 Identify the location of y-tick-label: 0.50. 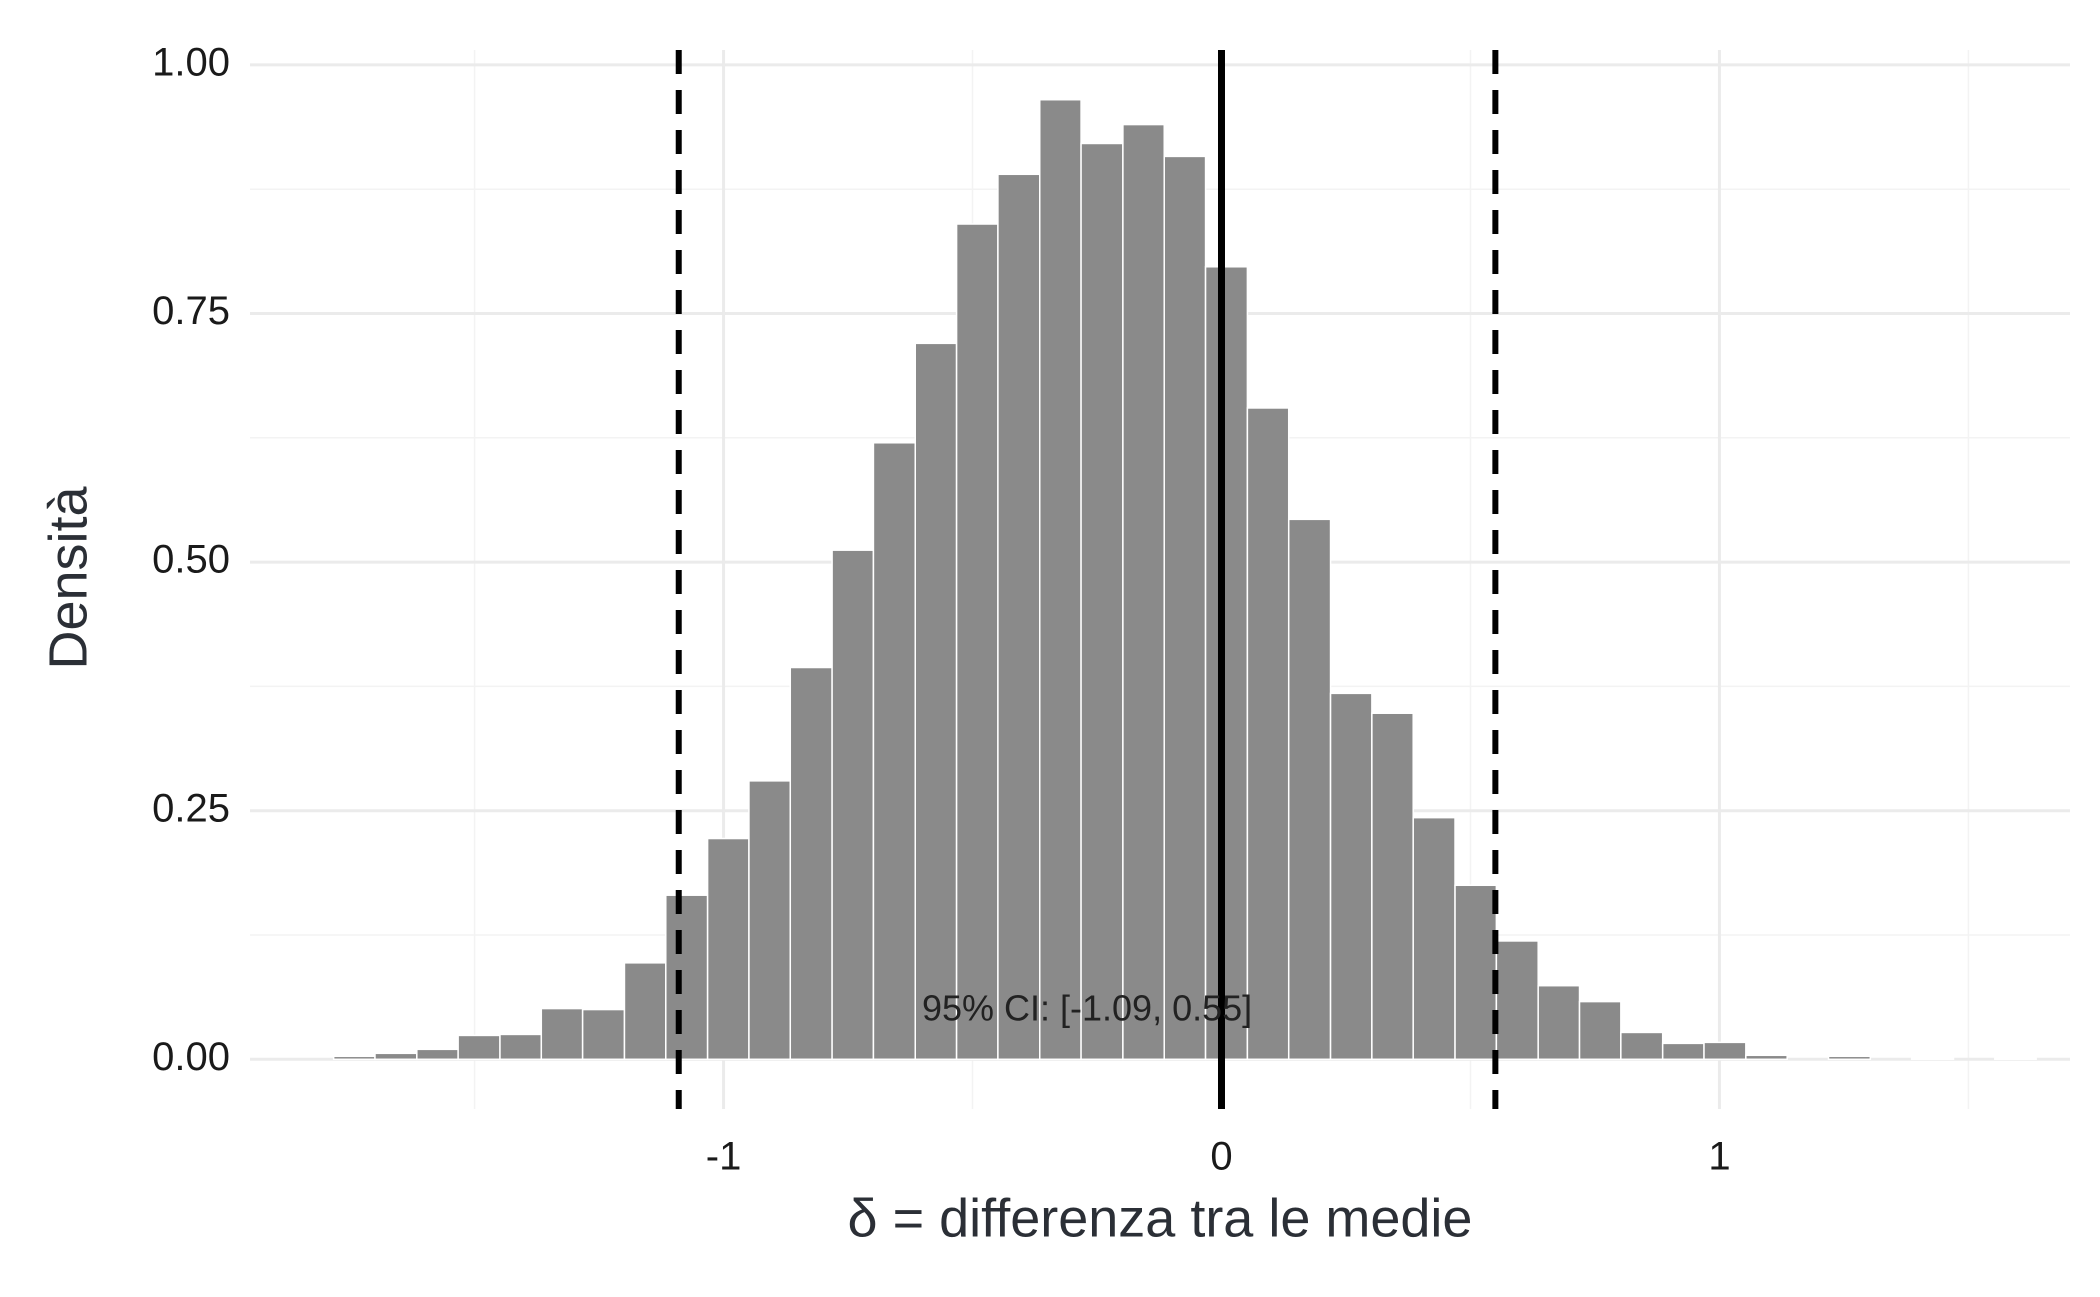
(191, 560).